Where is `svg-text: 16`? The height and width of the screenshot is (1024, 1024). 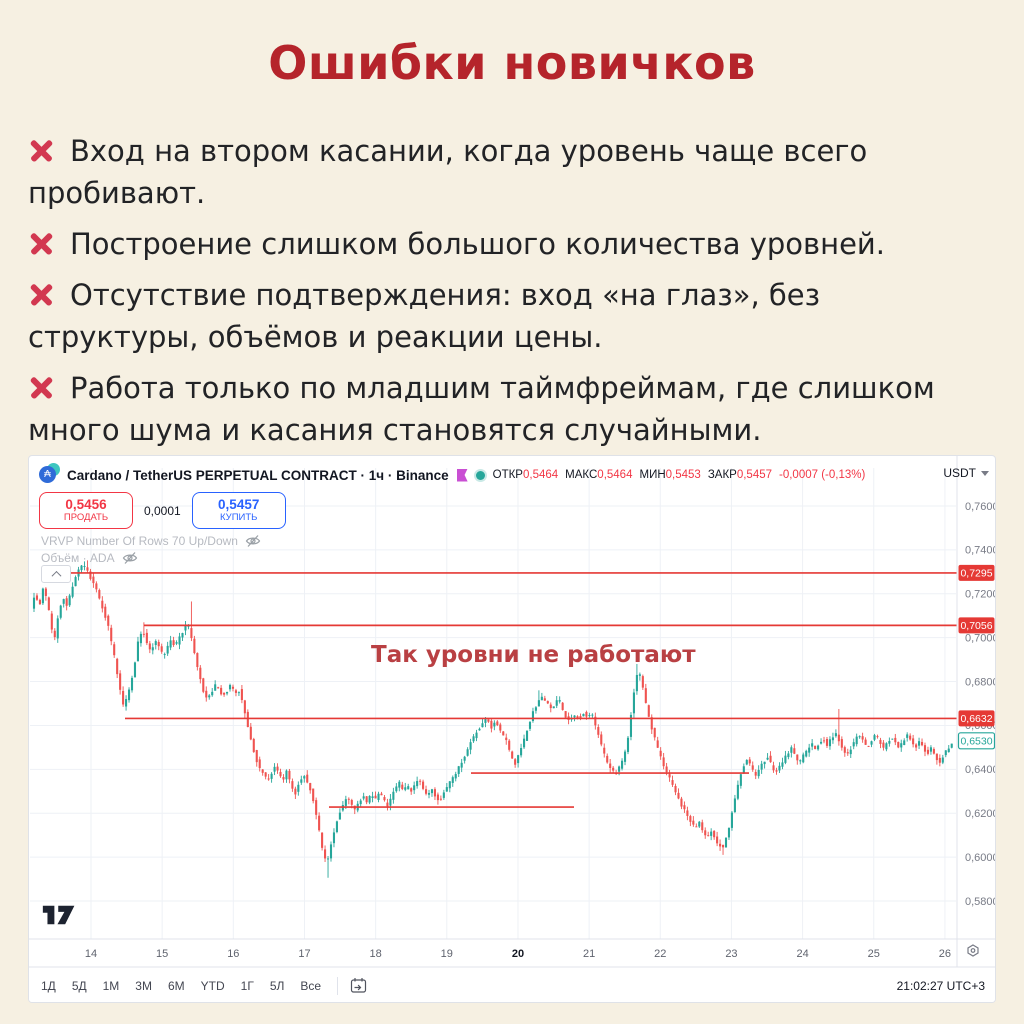 svg-text: 16 is located at coordinates (233, 954).